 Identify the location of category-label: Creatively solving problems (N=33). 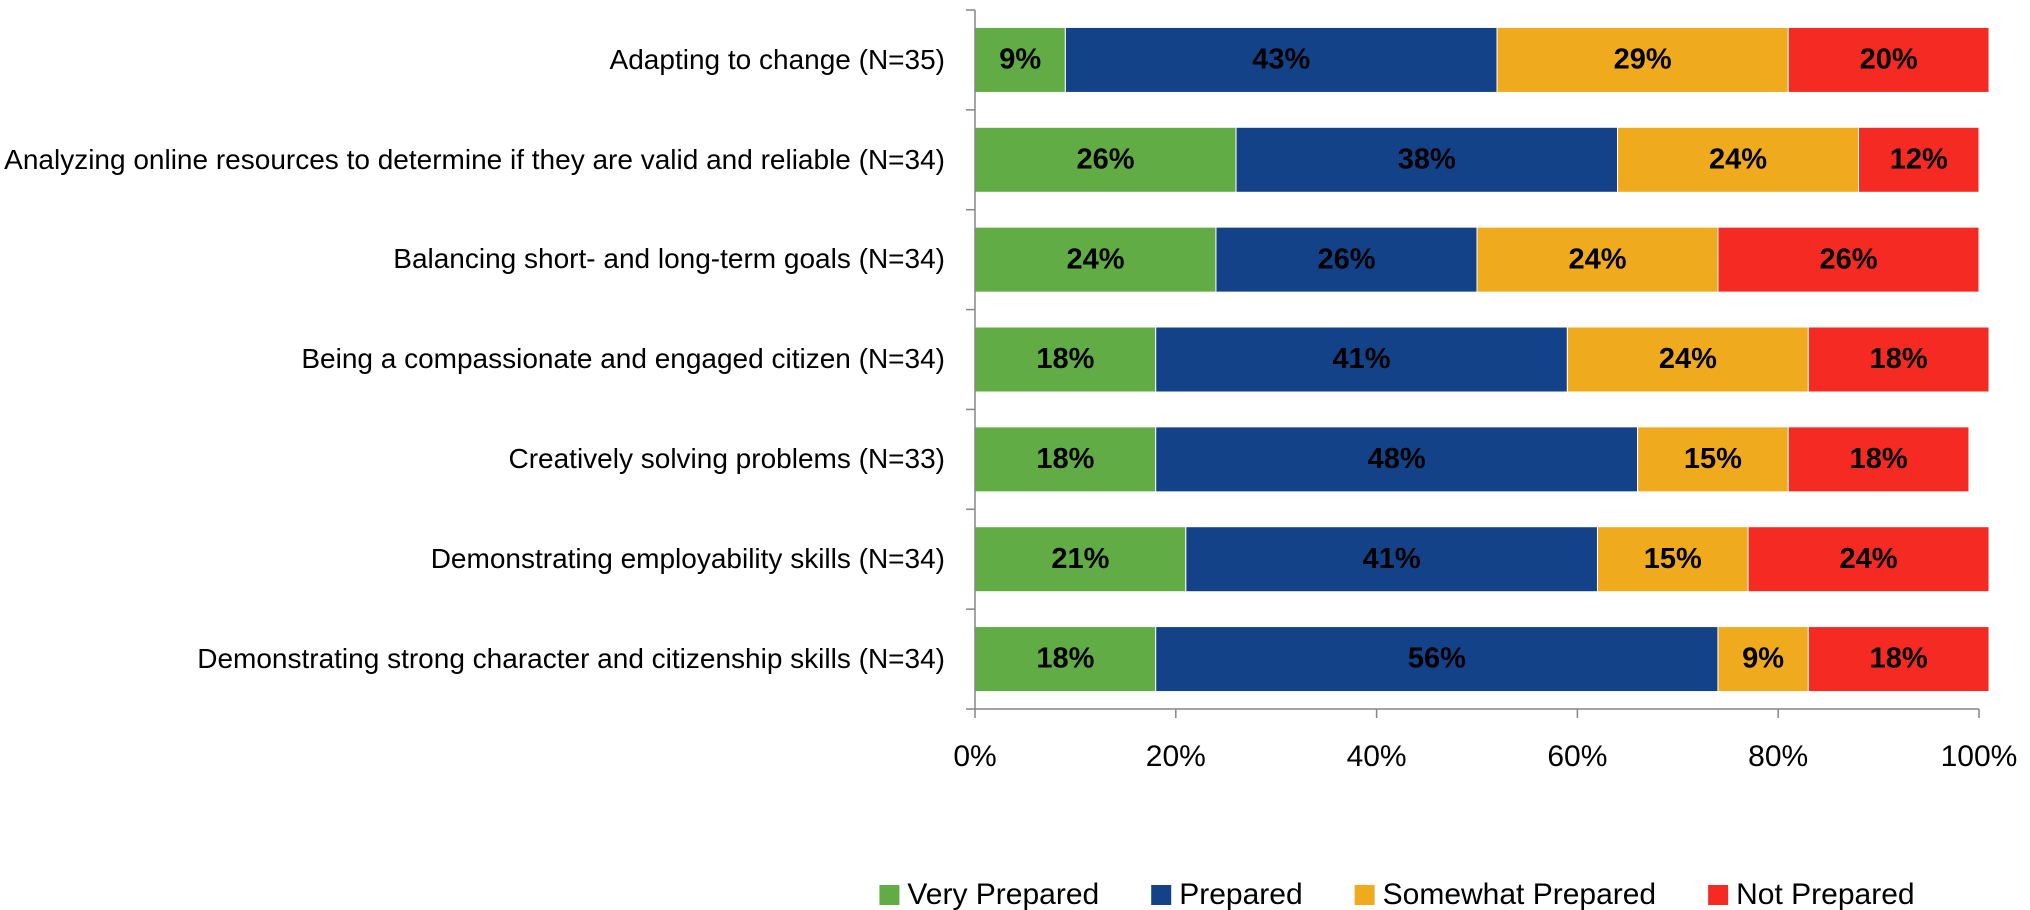
(726, 459).